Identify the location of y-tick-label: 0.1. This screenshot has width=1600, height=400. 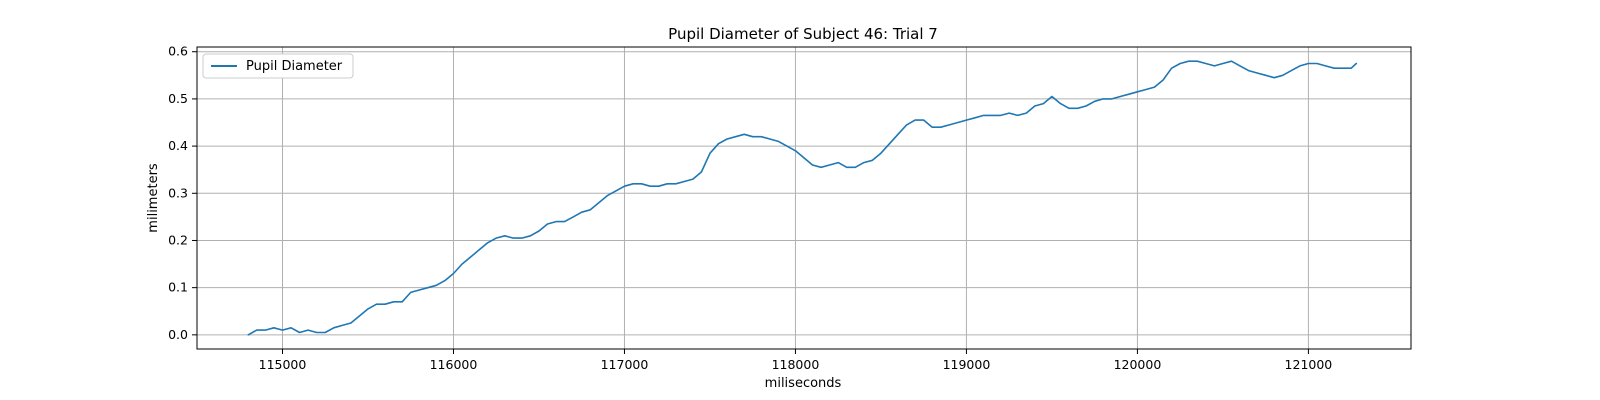
(178, 287).